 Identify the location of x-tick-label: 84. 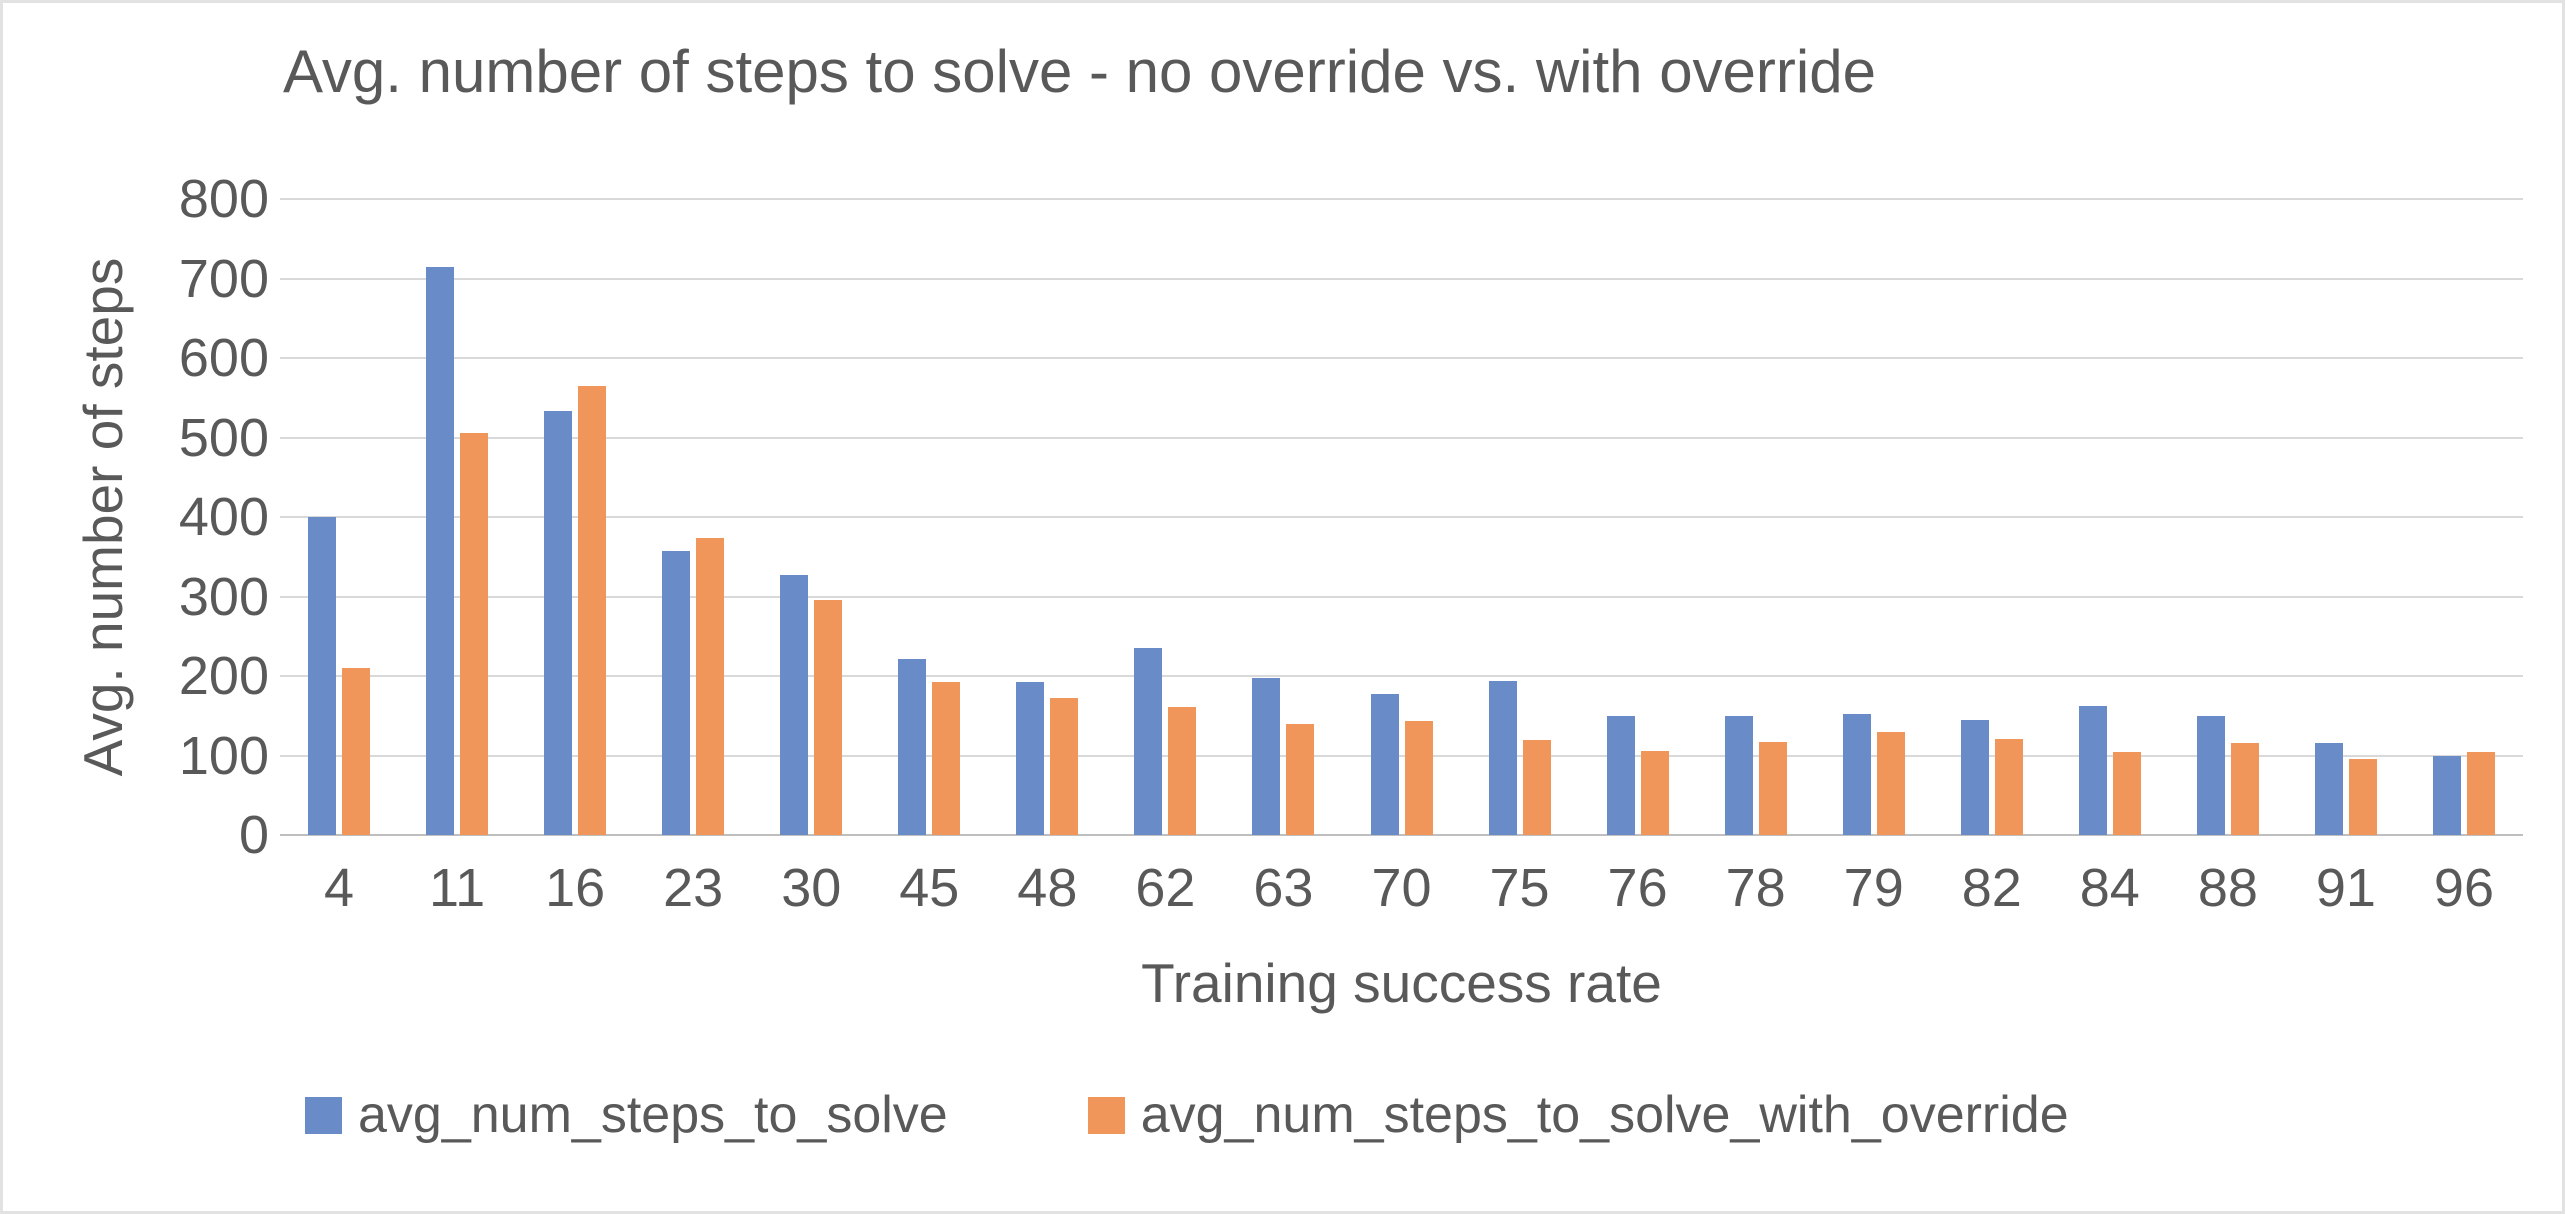
(2109, 888).